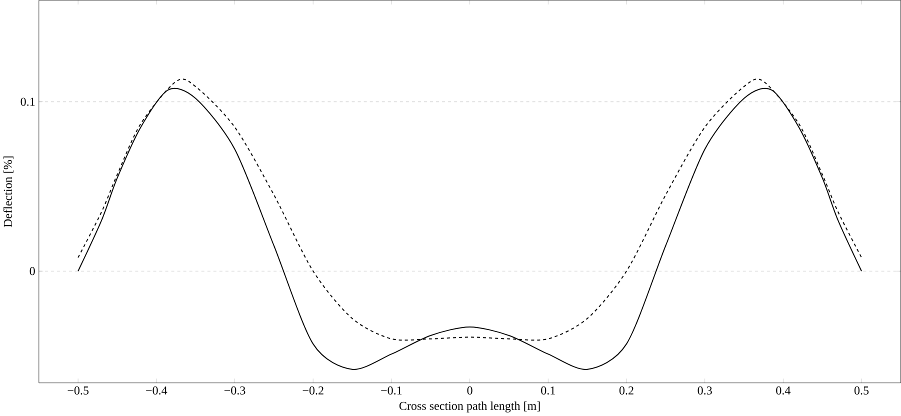 This screenshot has width=901, height=416. Describe the element at coordinates (391, 390) in the screenshot. I see `x-tick-label: −0.1` at that location.